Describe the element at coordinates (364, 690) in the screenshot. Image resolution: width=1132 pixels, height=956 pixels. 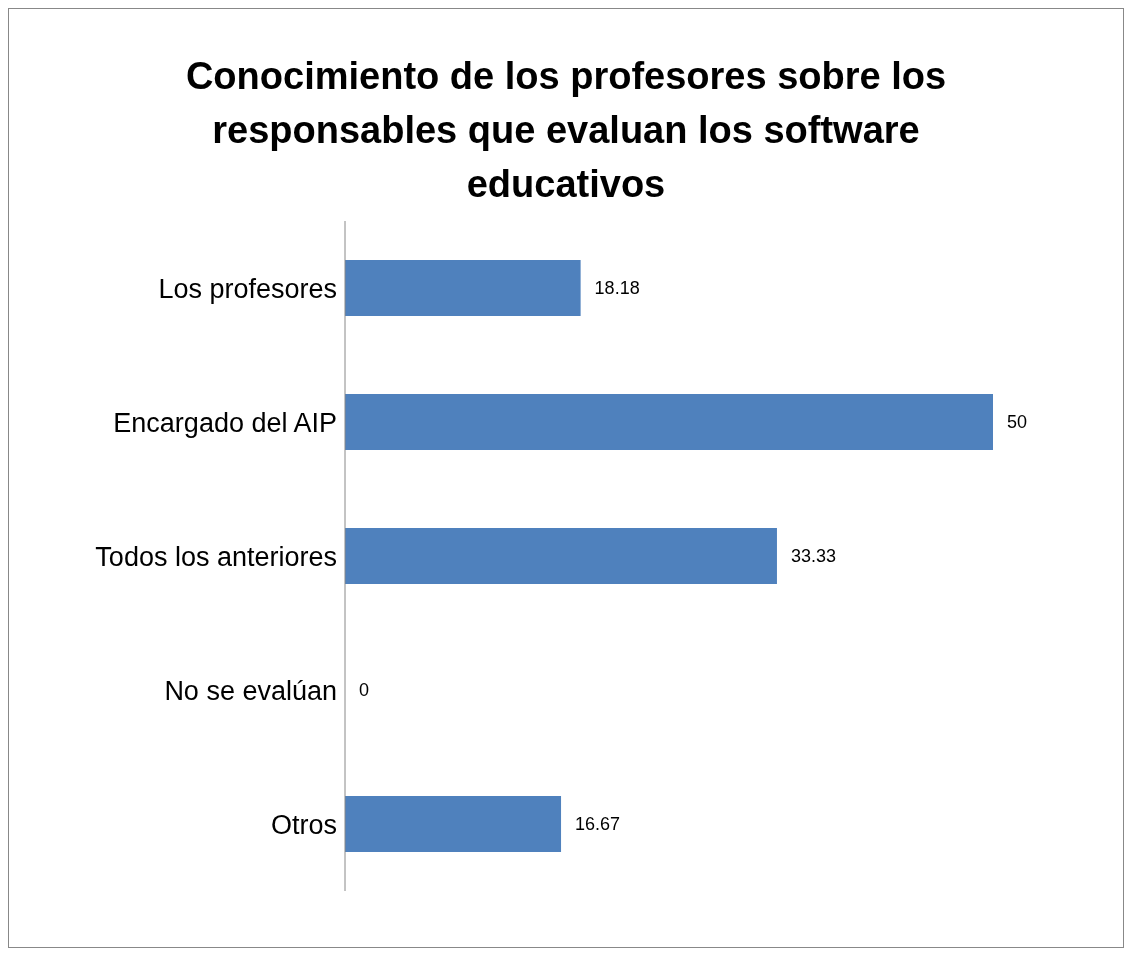
I see `data-label: 0` at that location.